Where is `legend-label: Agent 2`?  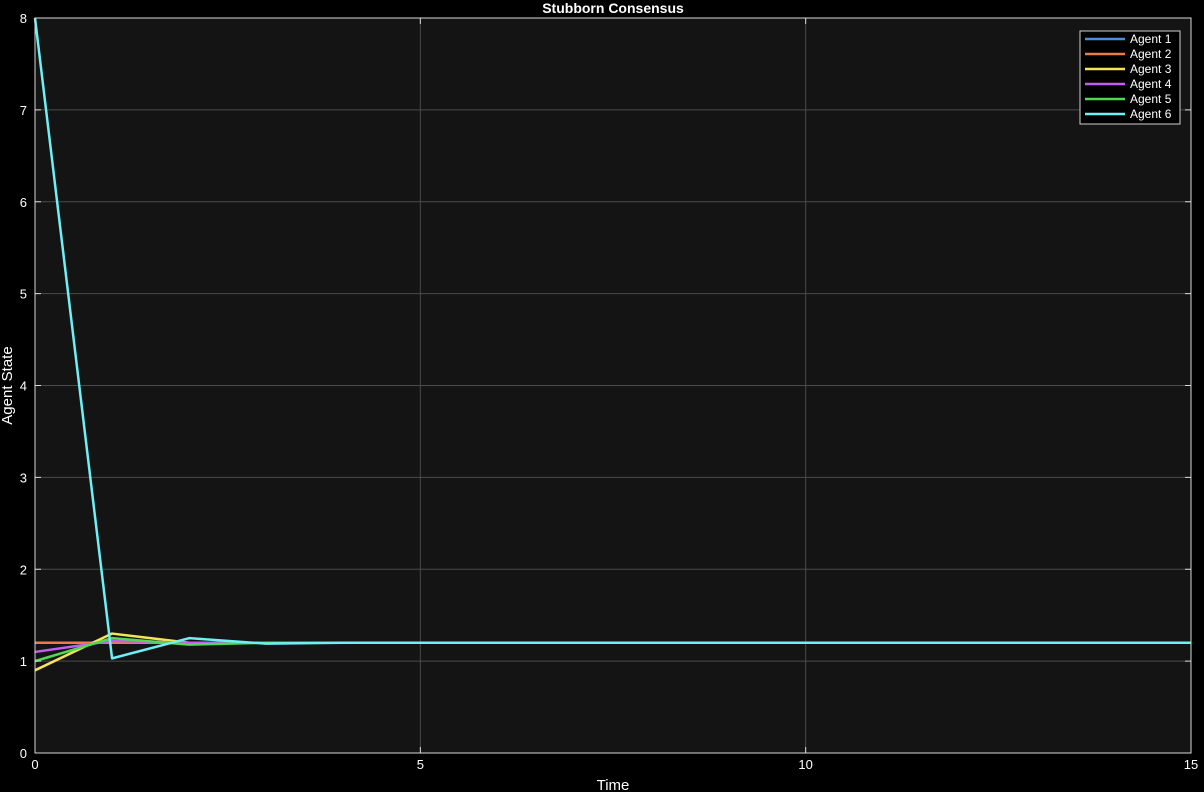 legend-label: Agent 2 is located at coordinates (1151, 54).